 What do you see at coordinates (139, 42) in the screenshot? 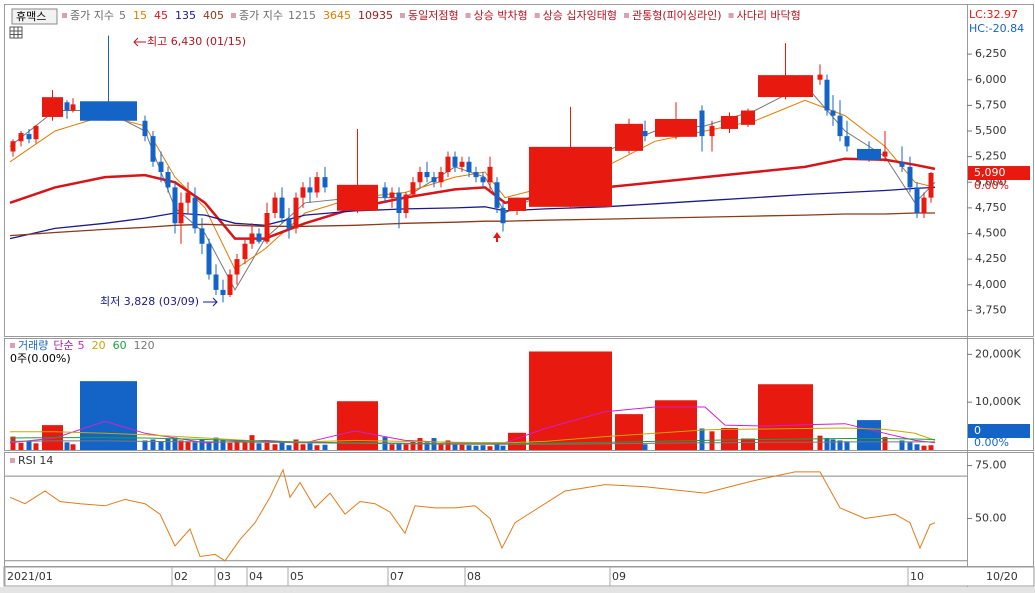
I see `high-arrow` at bounding box center [139, 42].